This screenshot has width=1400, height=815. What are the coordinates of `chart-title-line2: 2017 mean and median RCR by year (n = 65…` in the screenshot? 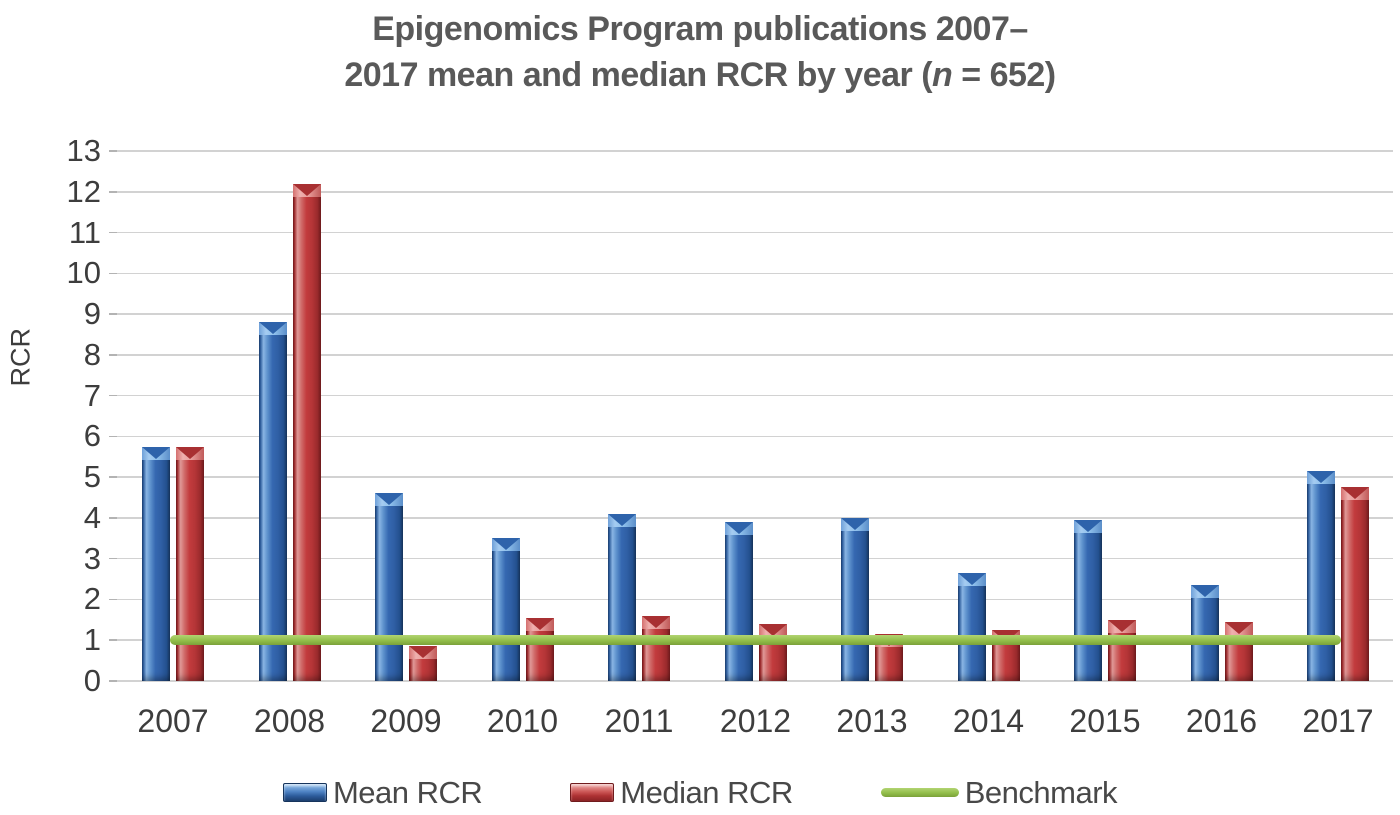 It's located at (700, 75).